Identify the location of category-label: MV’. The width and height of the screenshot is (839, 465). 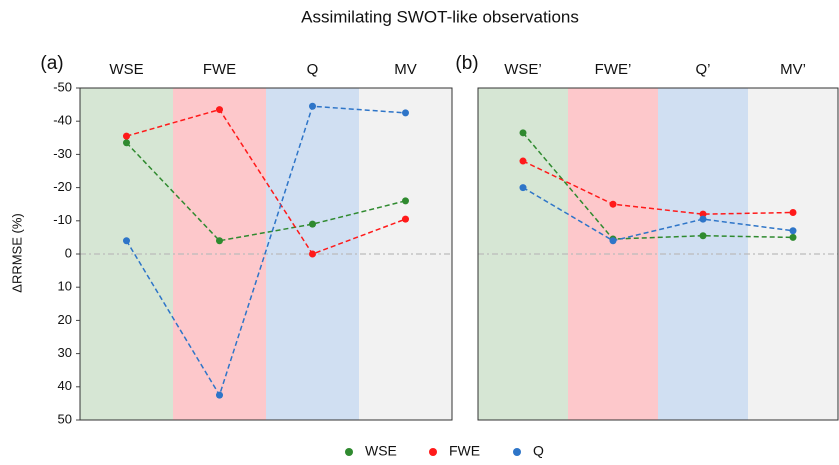
(793, 69).